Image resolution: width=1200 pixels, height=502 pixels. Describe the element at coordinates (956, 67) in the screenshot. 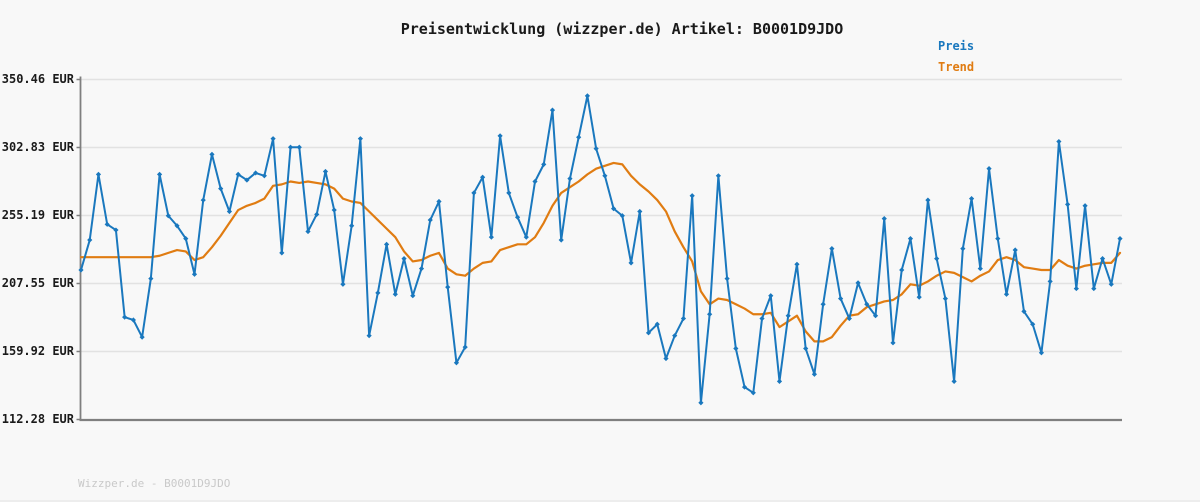

I see `legend-entry-trend: Trend` at that location.